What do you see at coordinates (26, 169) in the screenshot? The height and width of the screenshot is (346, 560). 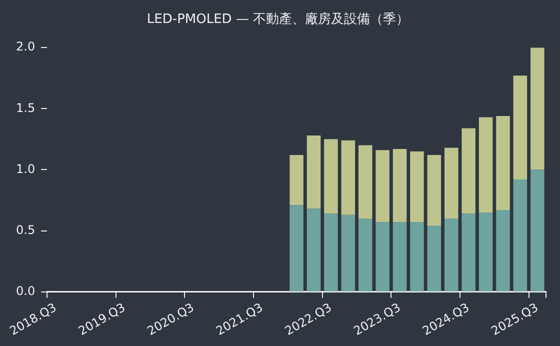 I see `y-tick-label: 1.0` at bounding box center [26, 169].